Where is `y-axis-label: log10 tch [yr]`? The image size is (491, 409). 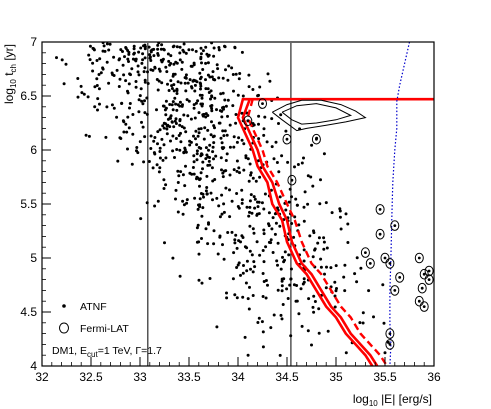 y-axis-label: log10 tch [yr] is located at coordinates (10, 74).